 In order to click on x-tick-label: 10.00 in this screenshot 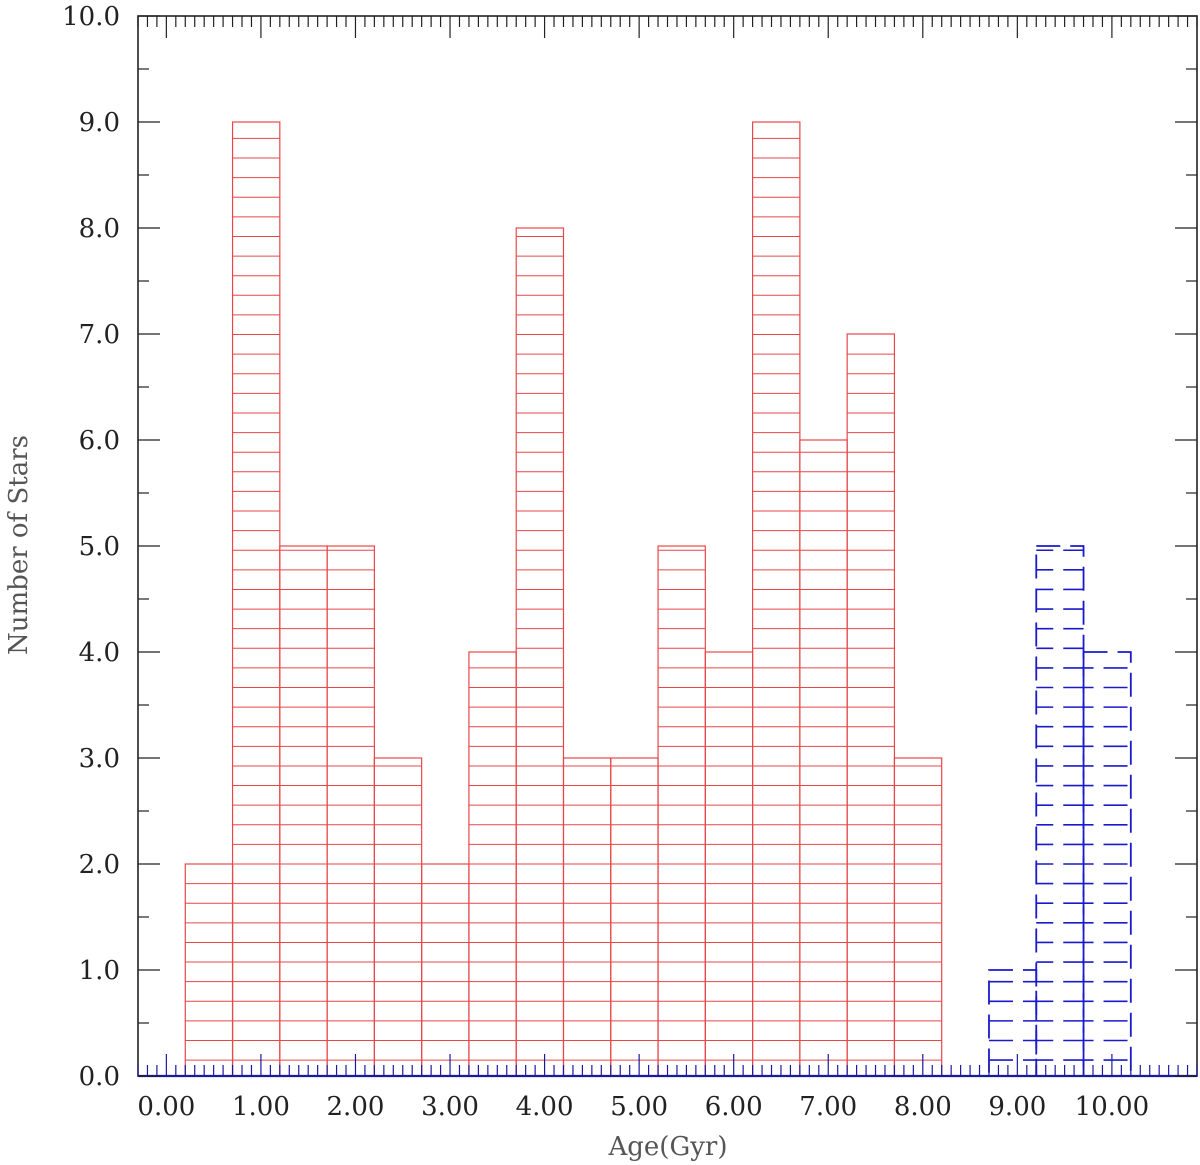, I will do `click(1112, 1107)`.